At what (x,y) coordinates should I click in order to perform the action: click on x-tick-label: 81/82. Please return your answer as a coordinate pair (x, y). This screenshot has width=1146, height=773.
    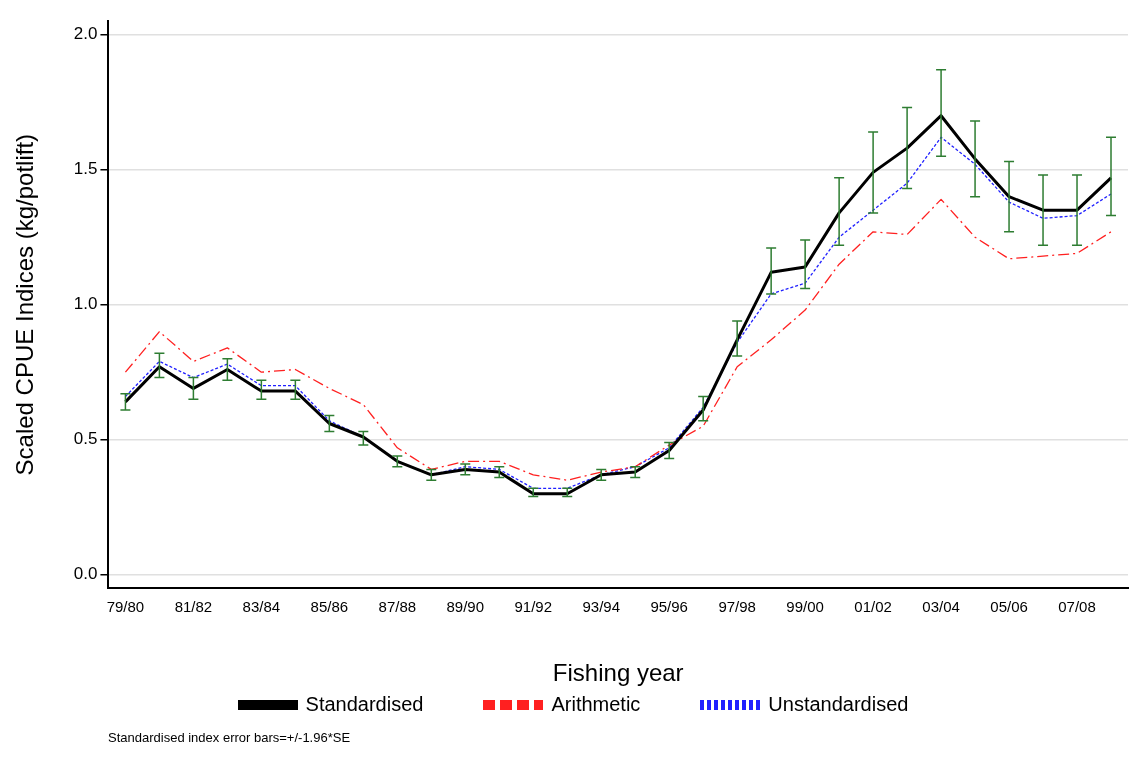
    Looking at the image, I should click on (193, 607).